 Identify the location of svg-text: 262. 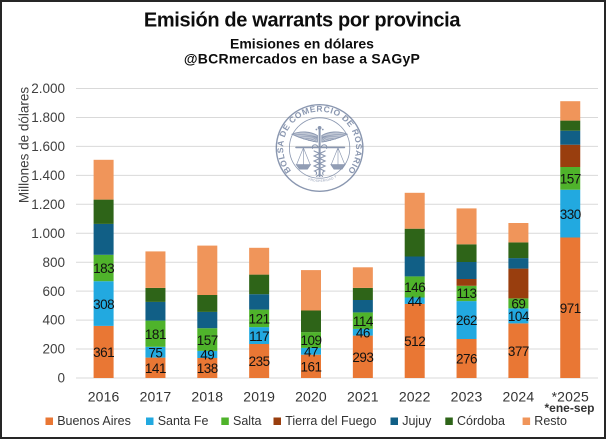
(466, 320).